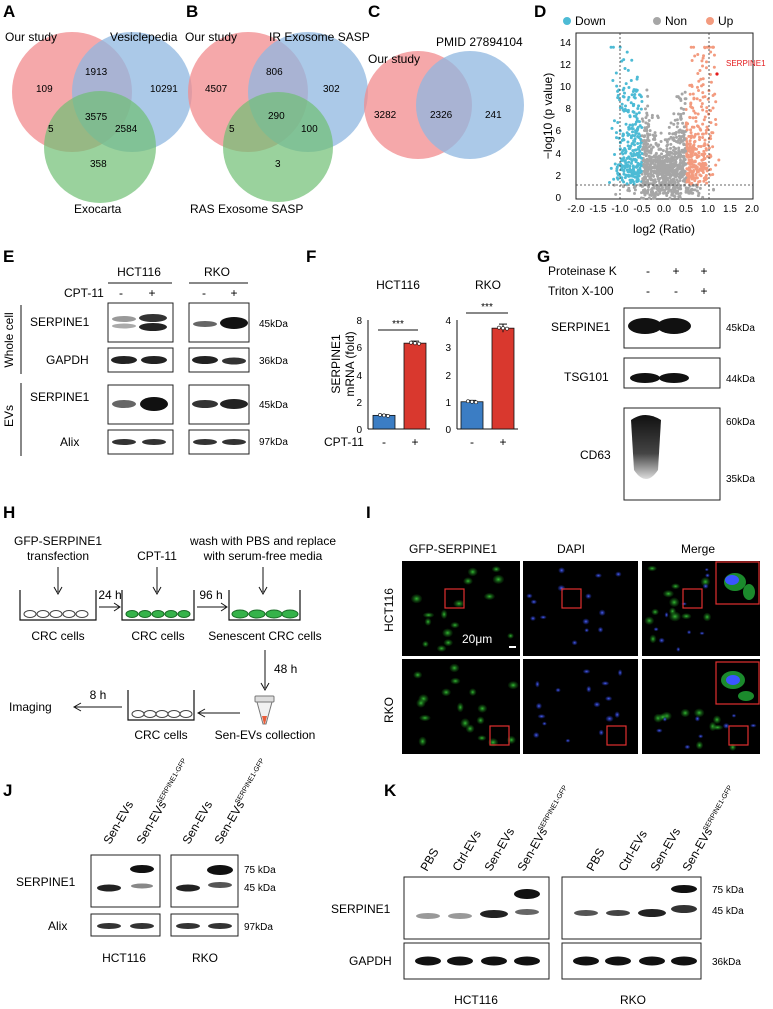 This screenshot has width=773, height=1009. What do you see at coordinates (657, 21) in the screenshot?
I see `legend-marker-non` at bounding box center [657, 21].